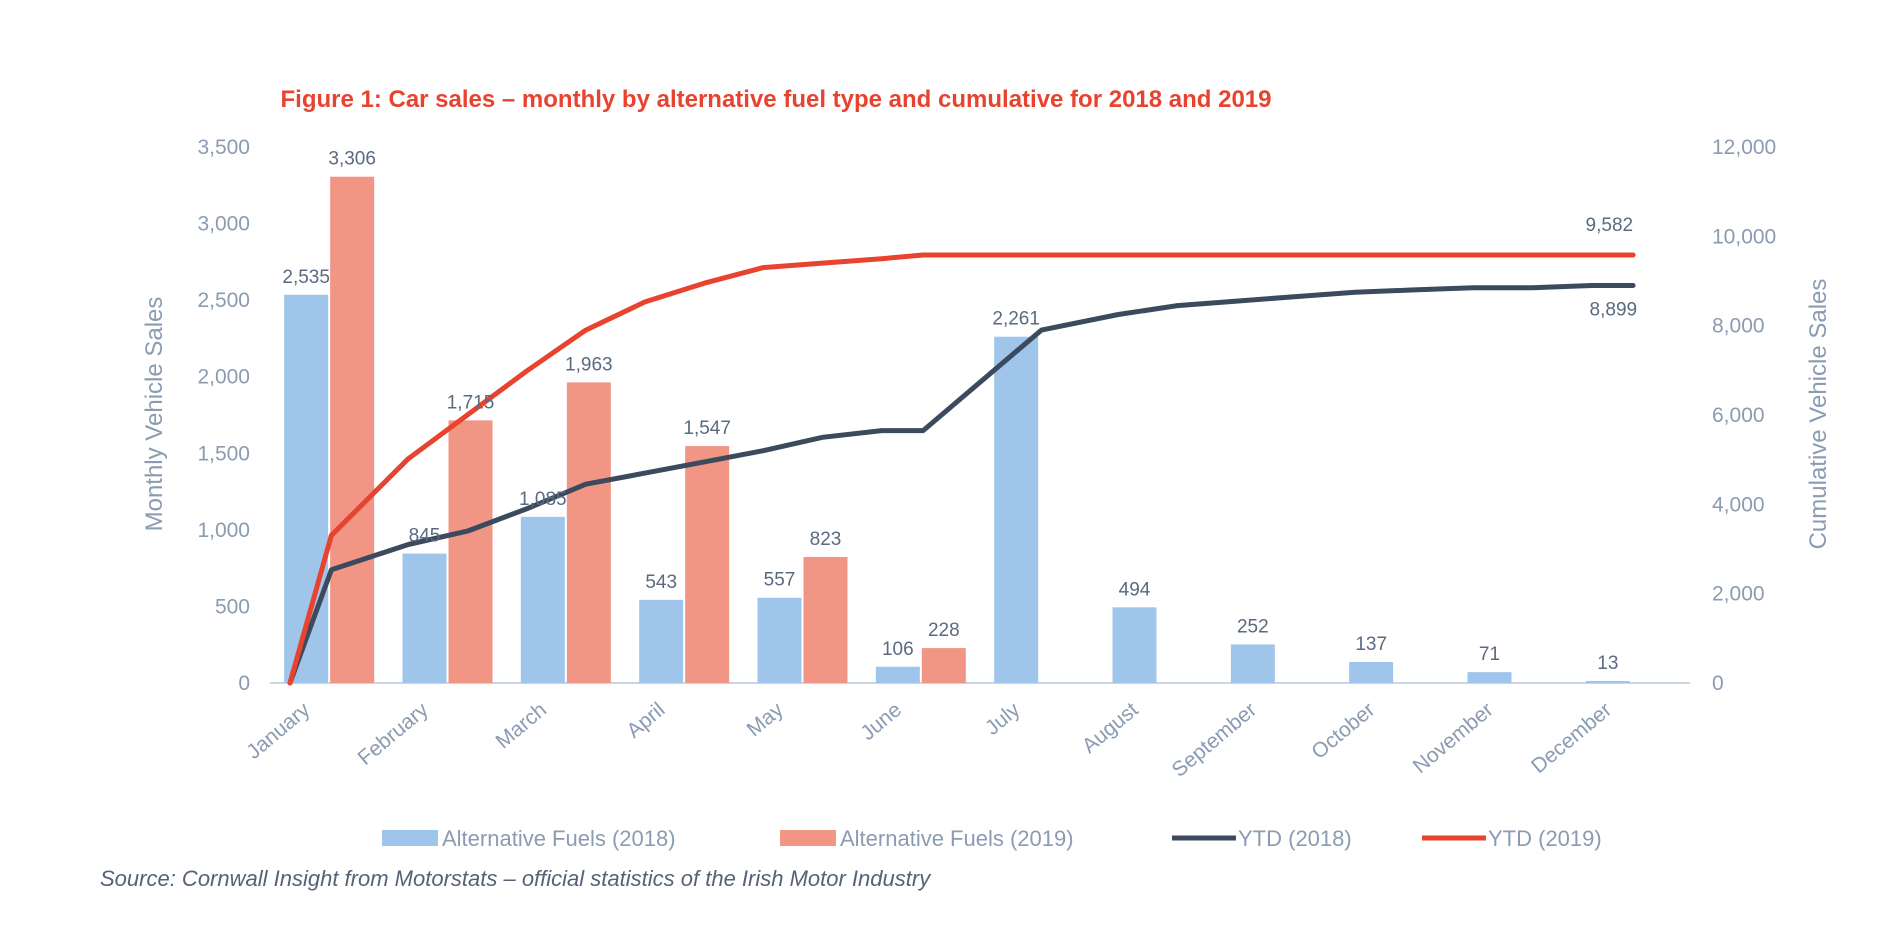 This screenshot has width=1894, height=929. I want to click on left-tick-label: 1,000, so click(223, 530).